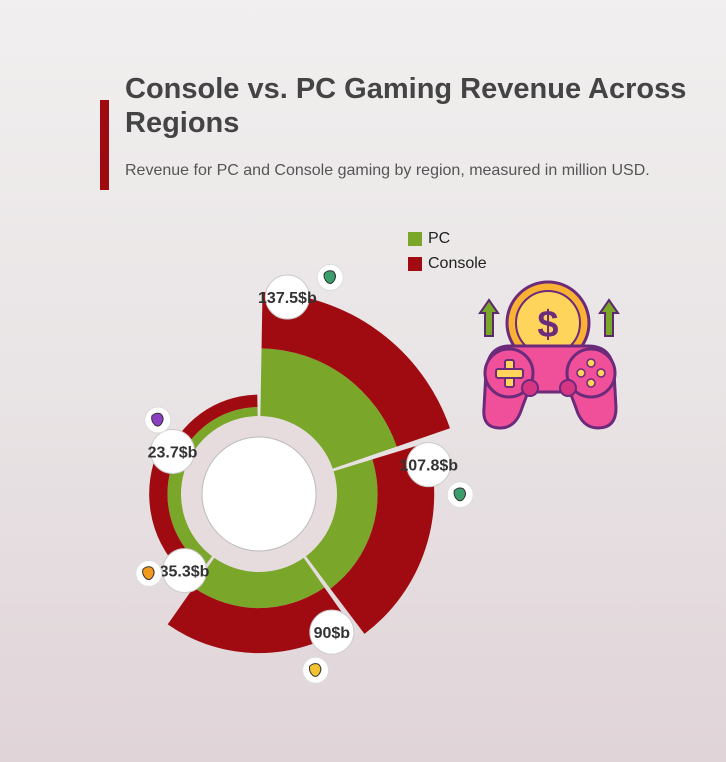 The image size is (726, 762). I want to click on bar-console-asia, so click(355, 369).